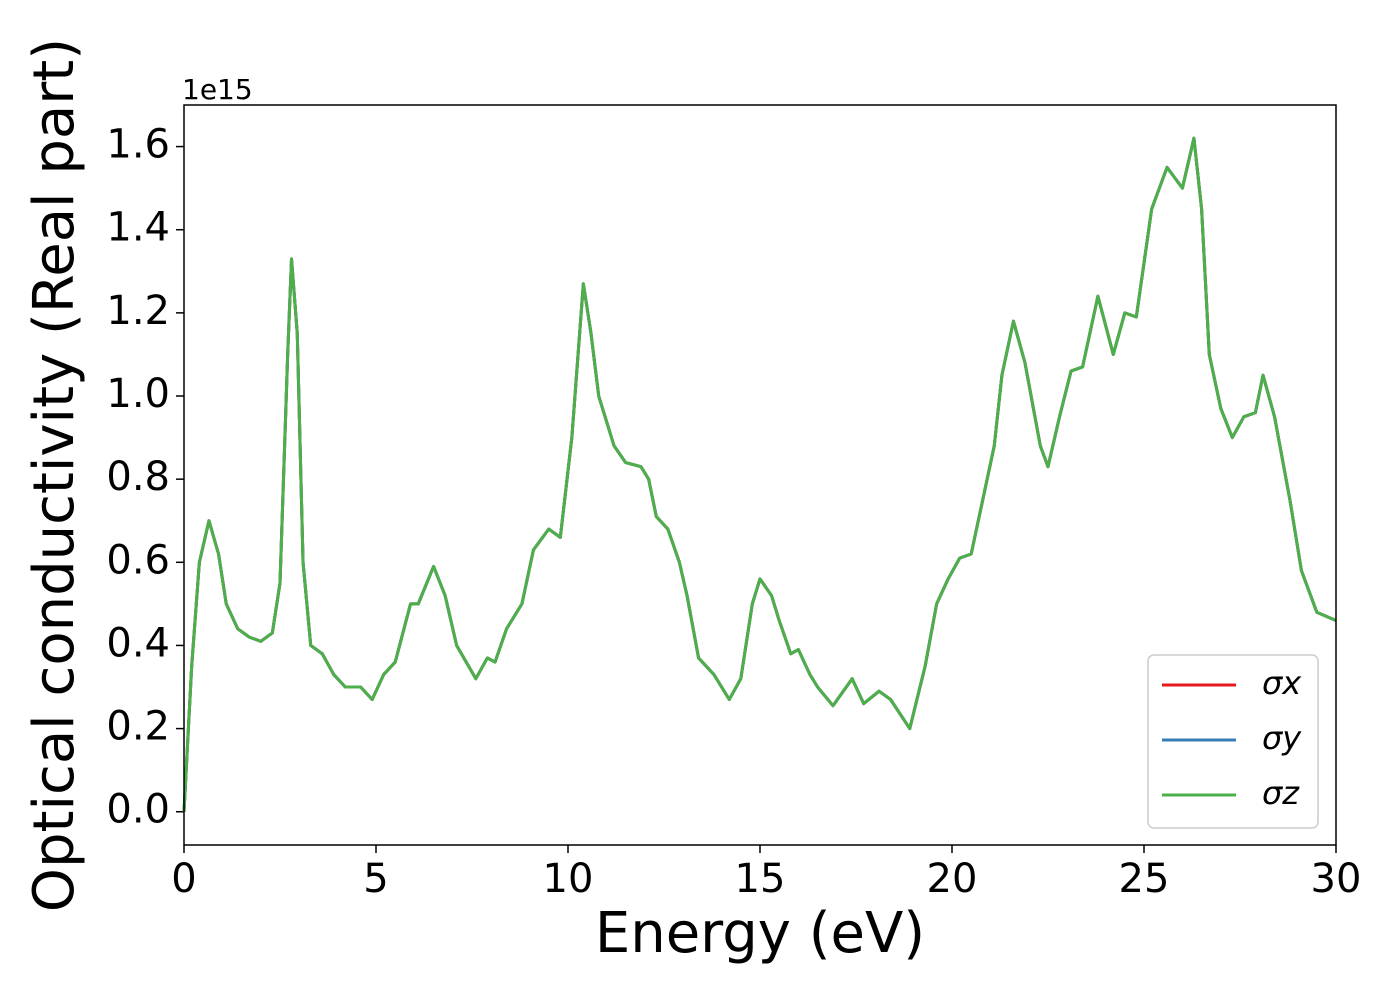  What do you see at coordinates (1144, 879) in the screenshot?
I see `x-tick-label: 25` at bounding box center [1144, 879].